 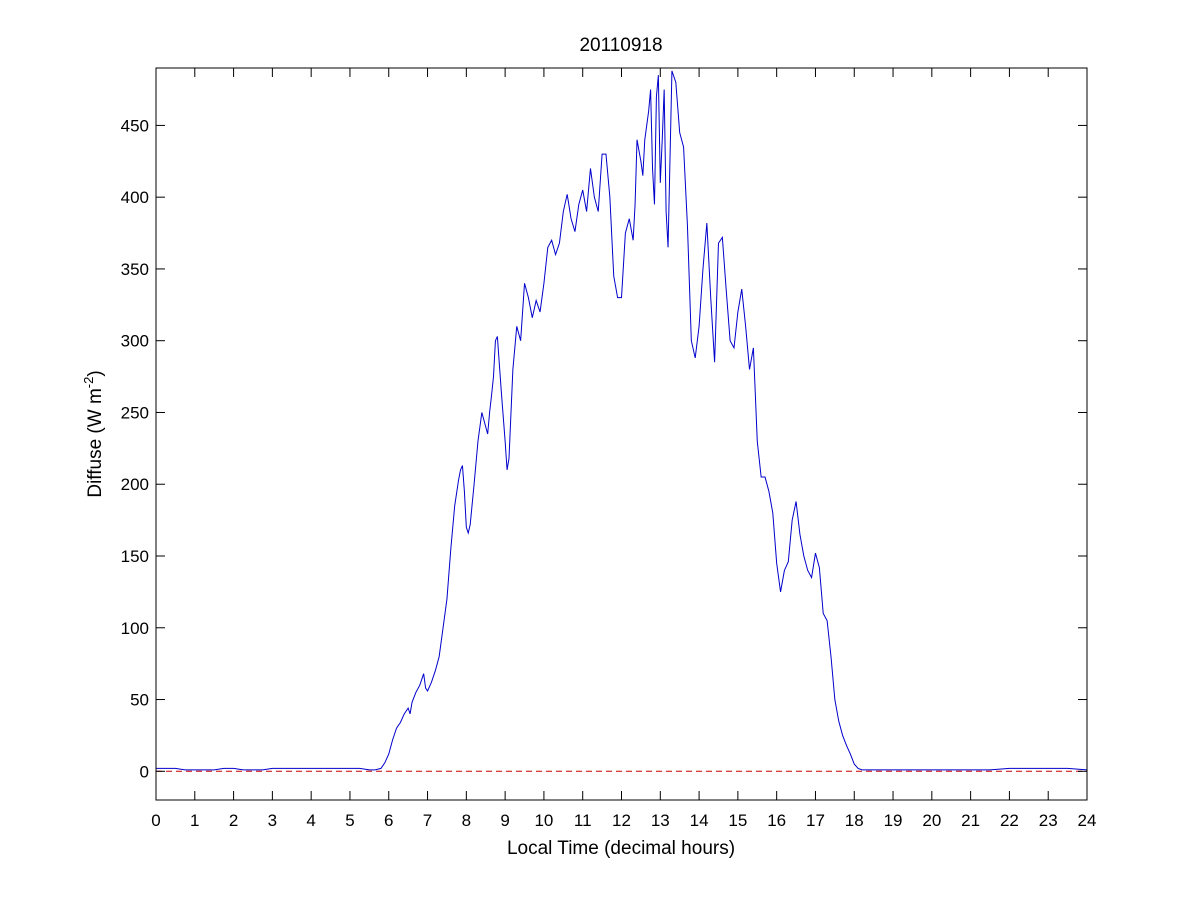 I want to click on y-axis-label-superscript: -2, so click(x=88, y=383).